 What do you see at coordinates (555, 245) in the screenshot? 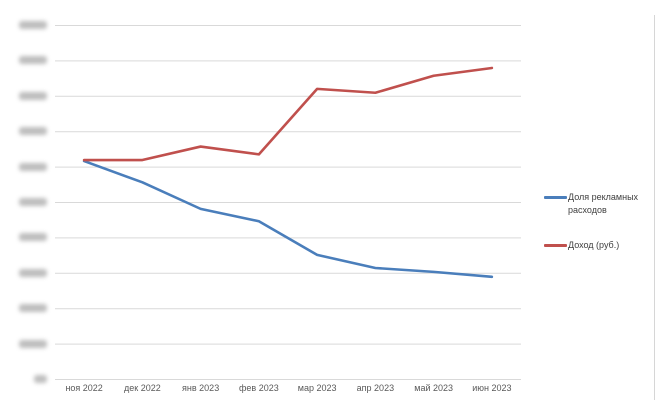
I see `legend-swatch-red-line` at bounding box center [555, 245].